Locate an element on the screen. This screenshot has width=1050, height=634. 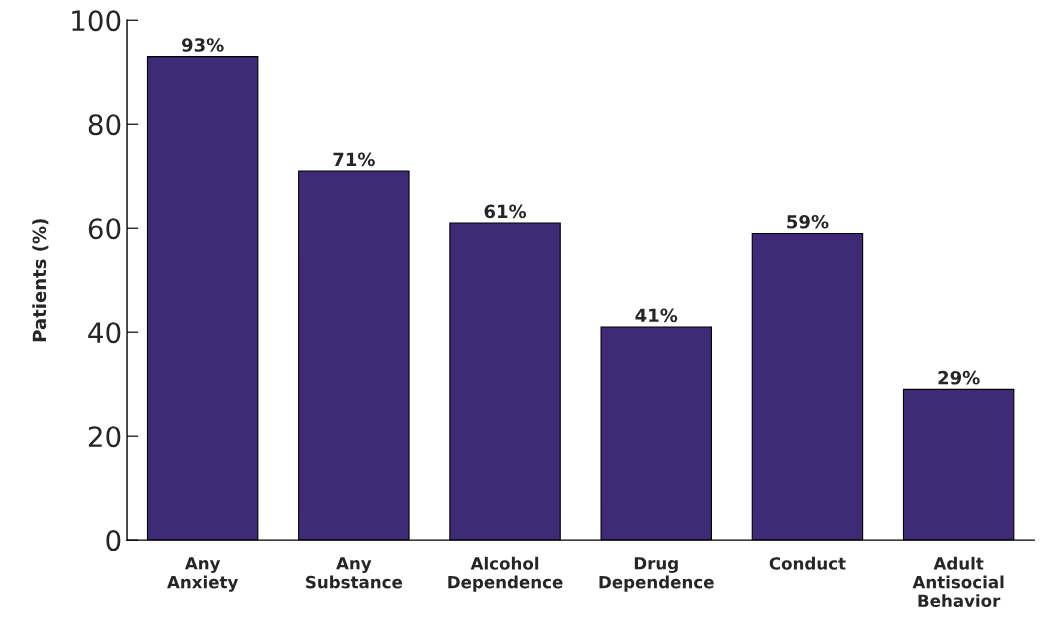
data-label: 61% is located at coordinates (505, 211).